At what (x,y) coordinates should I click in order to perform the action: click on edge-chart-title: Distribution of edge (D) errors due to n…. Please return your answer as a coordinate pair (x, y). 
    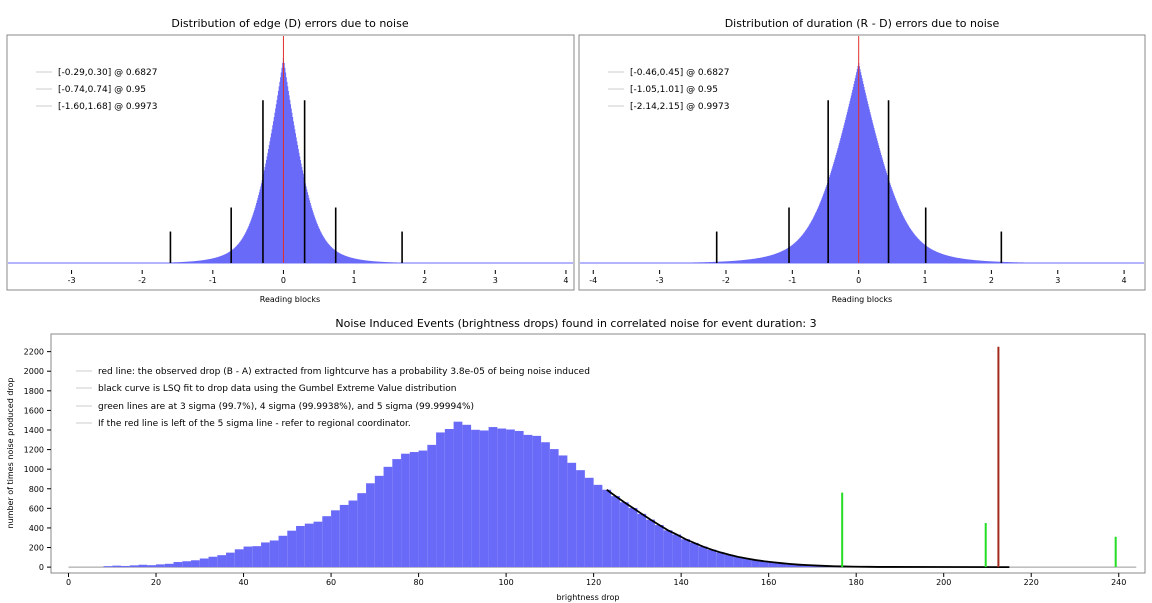
    Looking at the image, I should click on (289, 23).